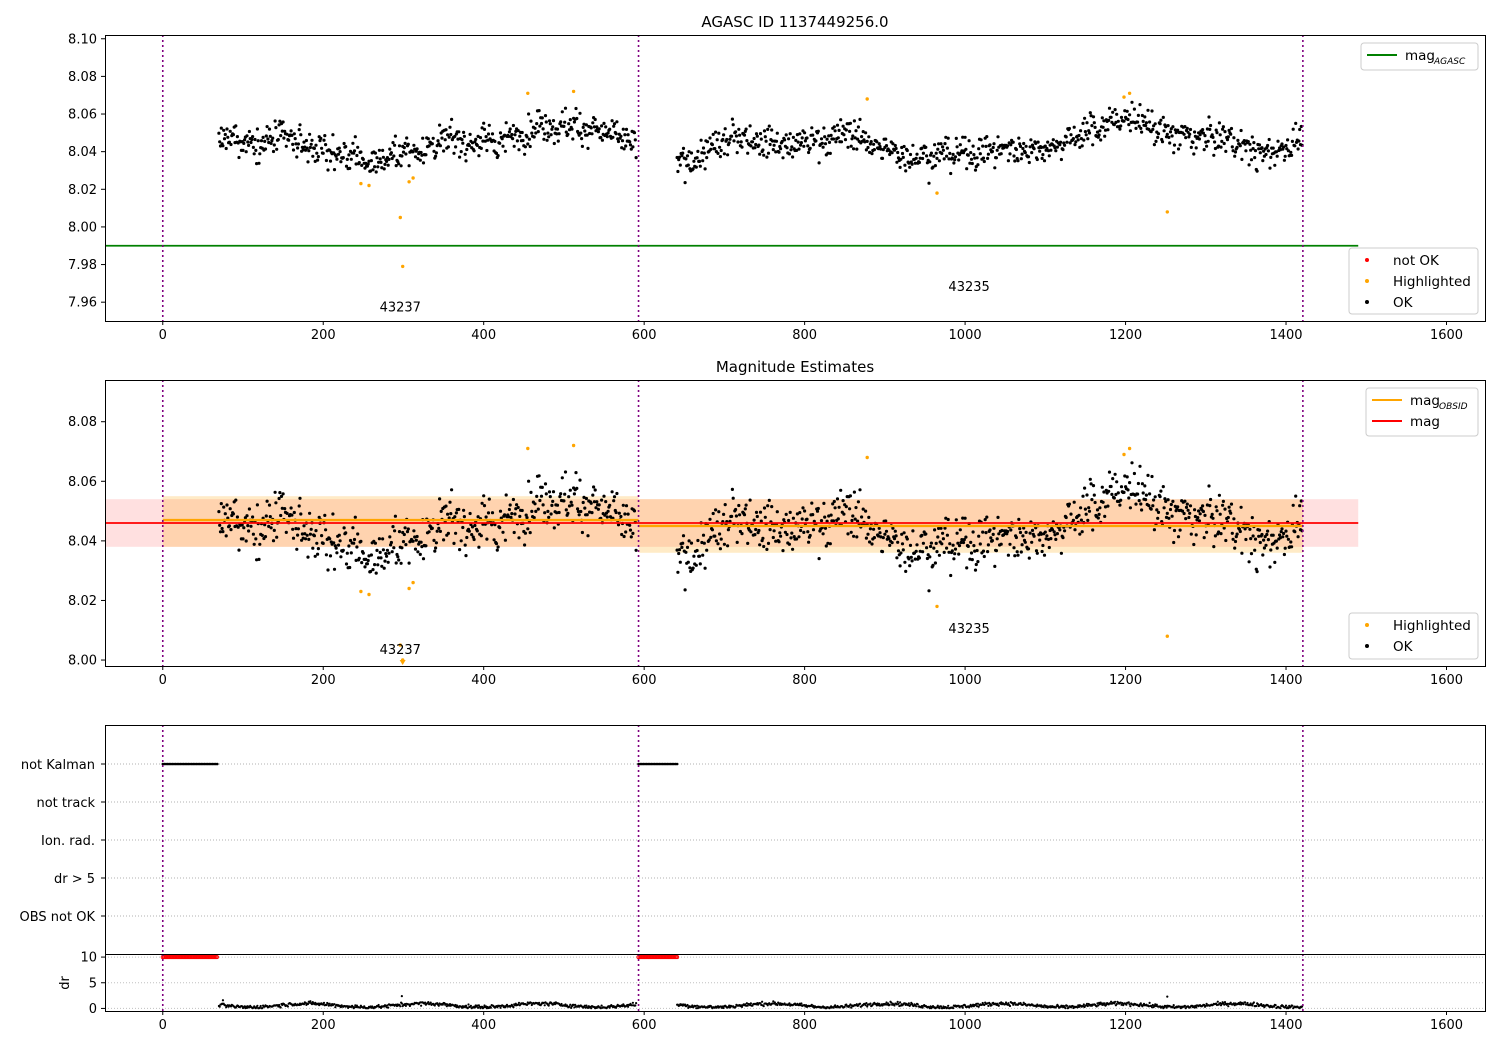  What do you see at coordinates (1425, 422) in the screenshot?
I see `legend-label: mag` at bounding box center [1425, 422].